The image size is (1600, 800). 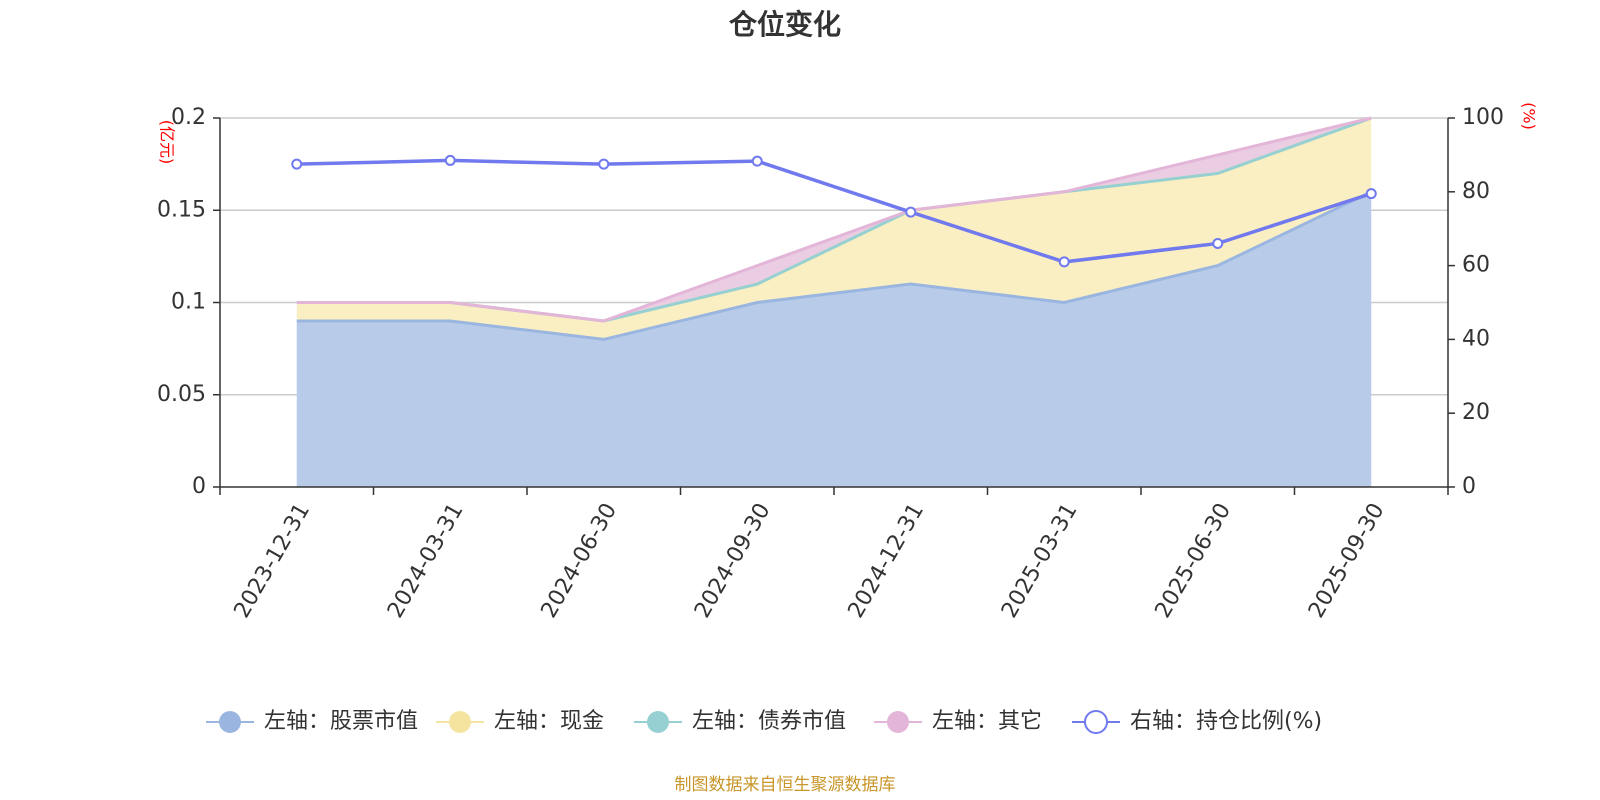 I want to click on x-tick-label: 2024-03-31, so click(x=426, y=560).